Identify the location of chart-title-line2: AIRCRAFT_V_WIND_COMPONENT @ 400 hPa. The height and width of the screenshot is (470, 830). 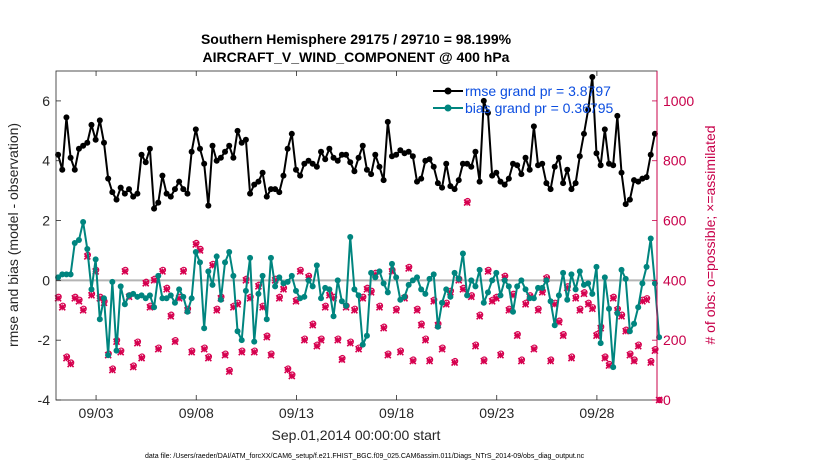
(356, 57).